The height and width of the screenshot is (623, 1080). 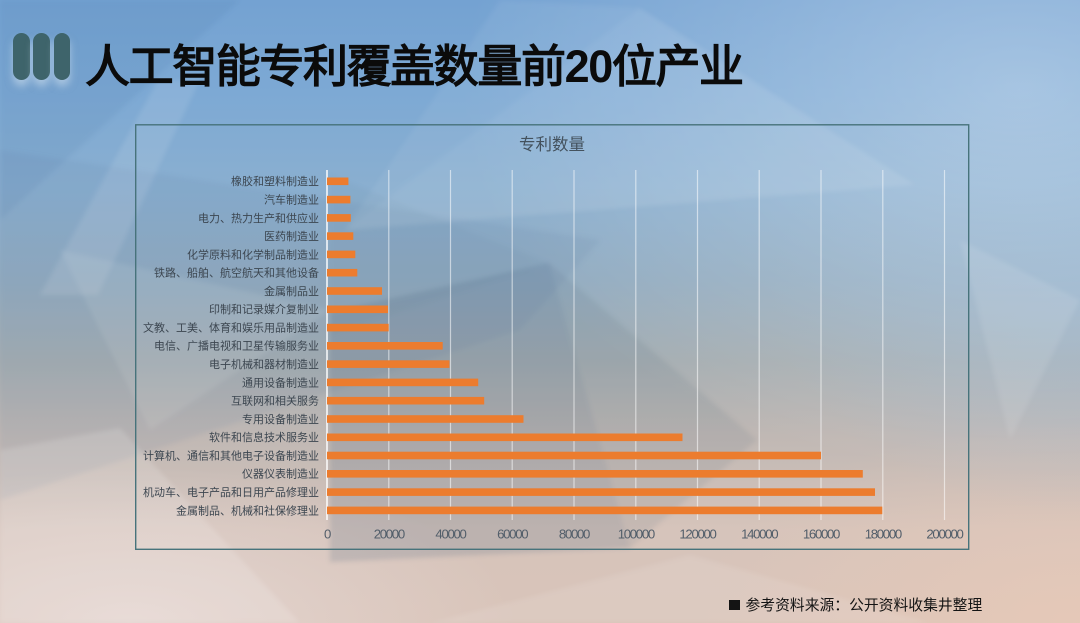 What do you see at coordinates (883, 534) in the screenshot?
I see `svg-text: 180000` at bounding box center [883, 534].